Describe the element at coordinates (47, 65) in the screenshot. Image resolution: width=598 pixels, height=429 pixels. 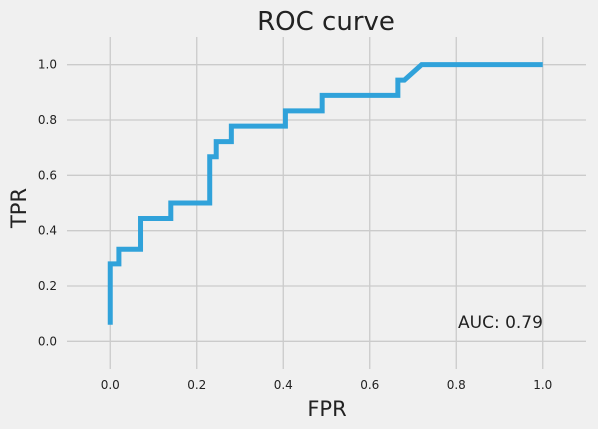
I see `y-tick-label: 1.0` at that location.